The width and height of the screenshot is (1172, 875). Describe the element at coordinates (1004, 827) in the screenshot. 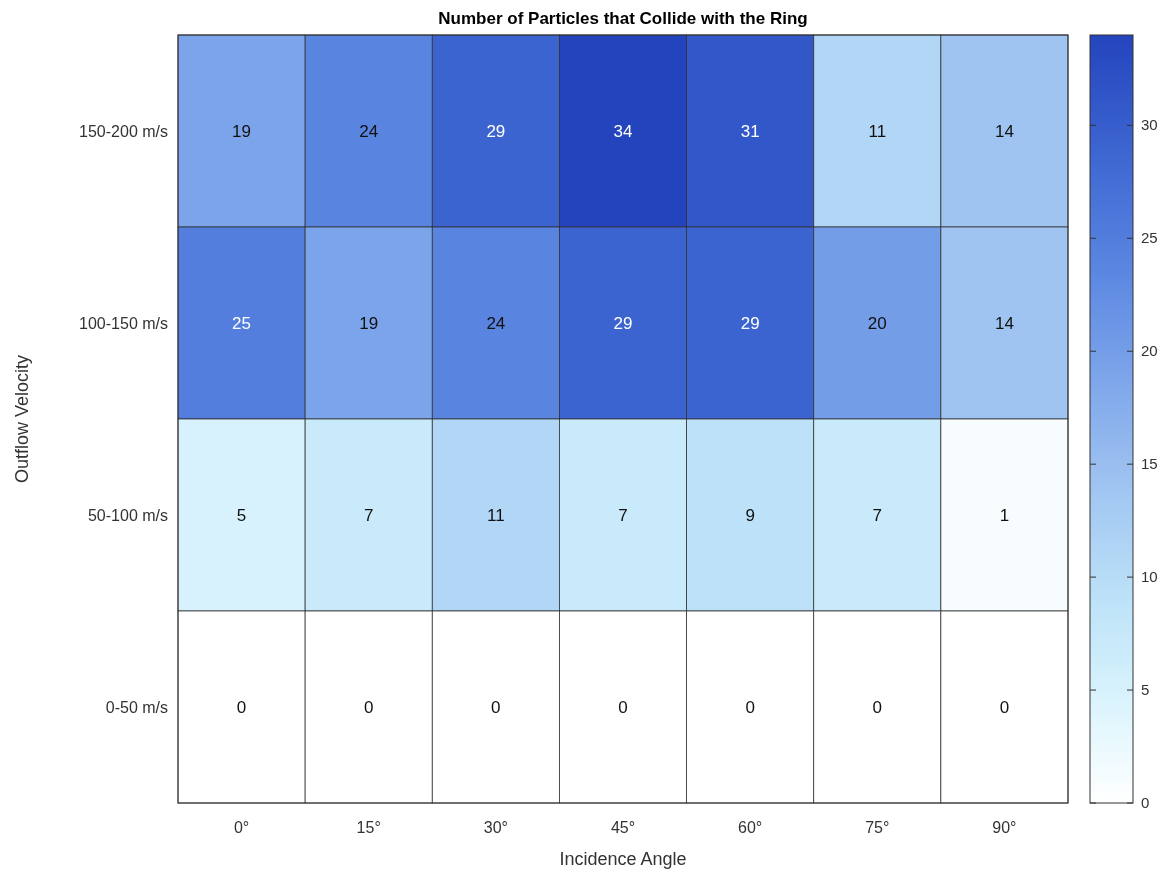

I see `x-tick-label: 90°` at that location.